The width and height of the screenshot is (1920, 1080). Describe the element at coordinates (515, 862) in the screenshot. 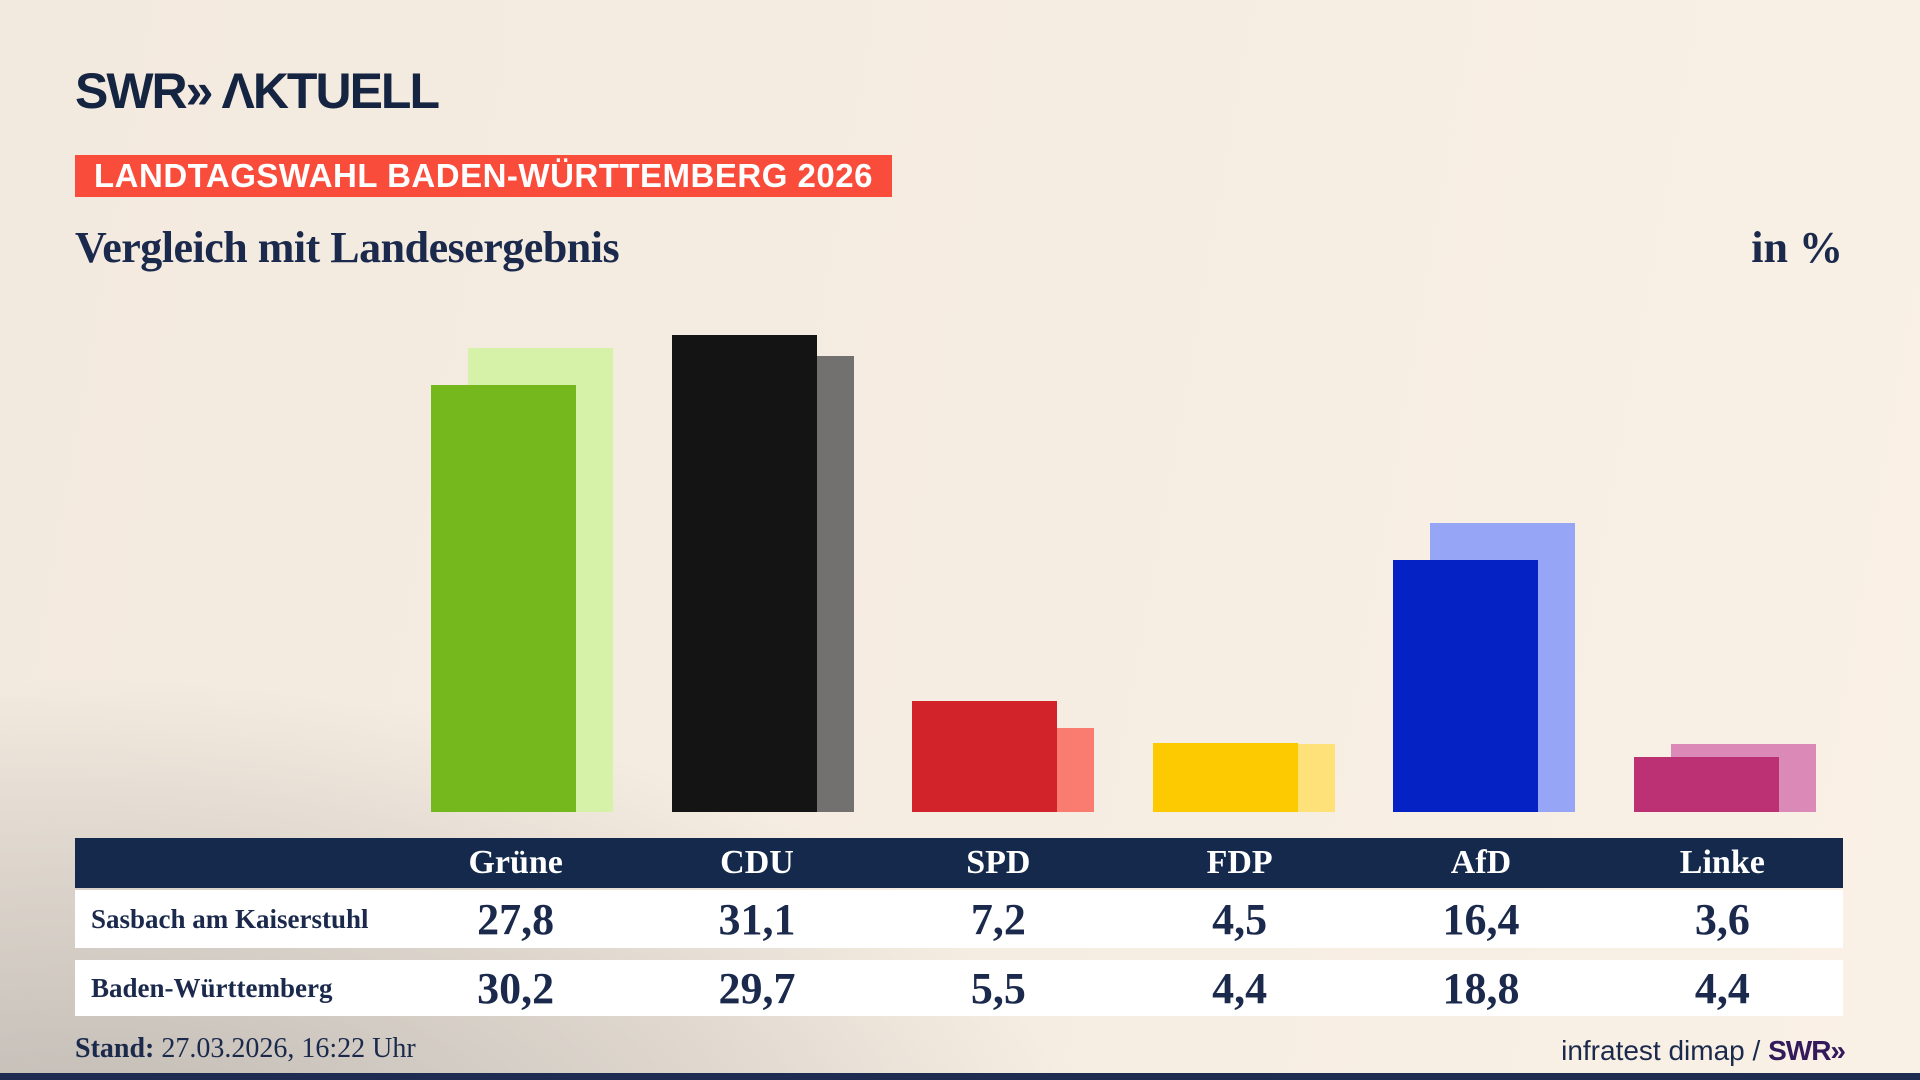

I see `column-header-gruene: Grüne` at that location.